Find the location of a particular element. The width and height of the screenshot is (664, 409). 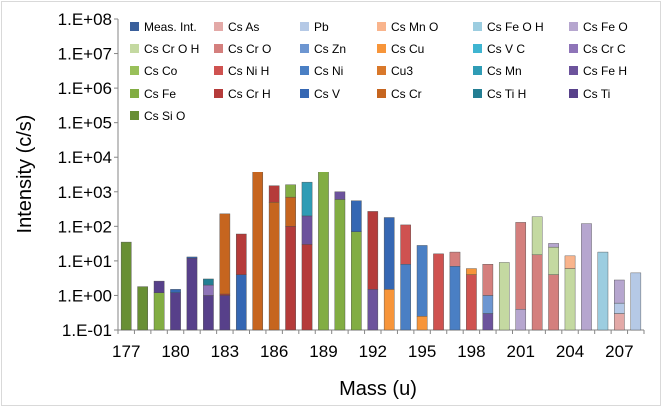

y-tick-label: 1.E-01 is located at coordinates (87, 330).